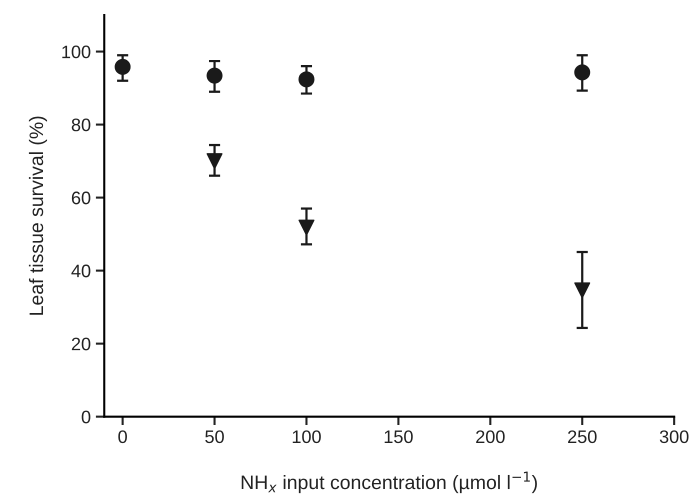 The image size is (695, 502). What do you see at coordinates (398, 437) in the screenshot?
I see `x-tick-label: 150` at bounding box center [398, 437].